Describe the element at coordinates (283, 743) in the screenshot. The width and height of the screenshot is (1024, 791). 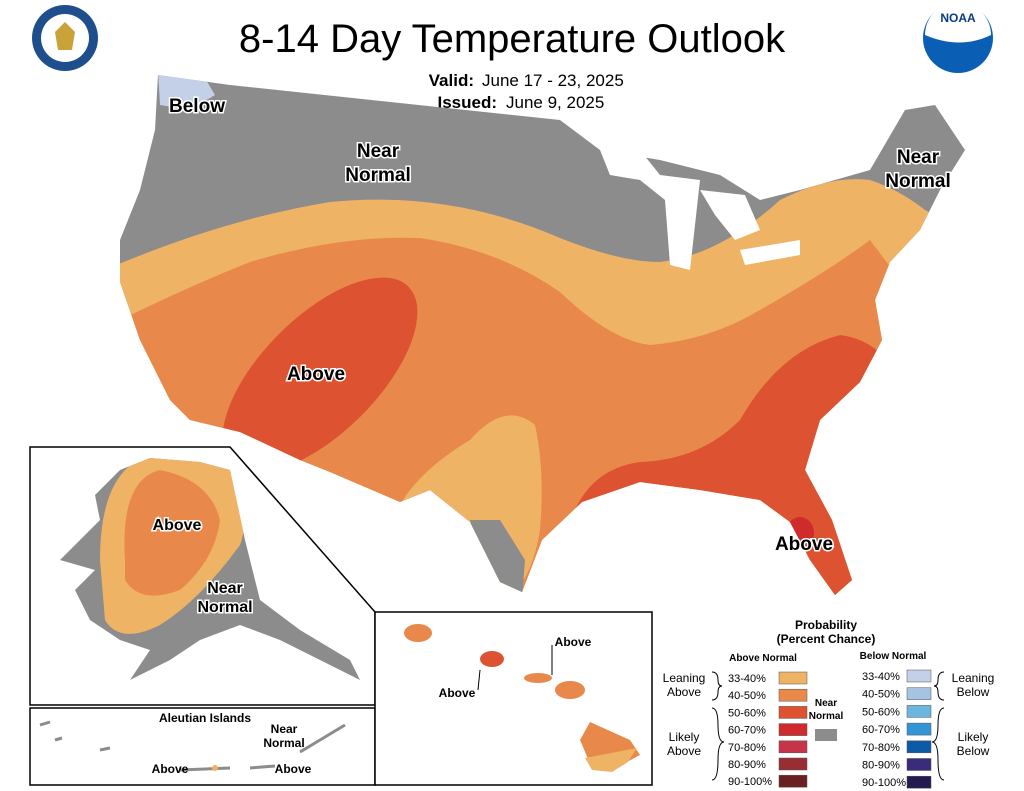
I see `aleutian-label: Normal` at that location.